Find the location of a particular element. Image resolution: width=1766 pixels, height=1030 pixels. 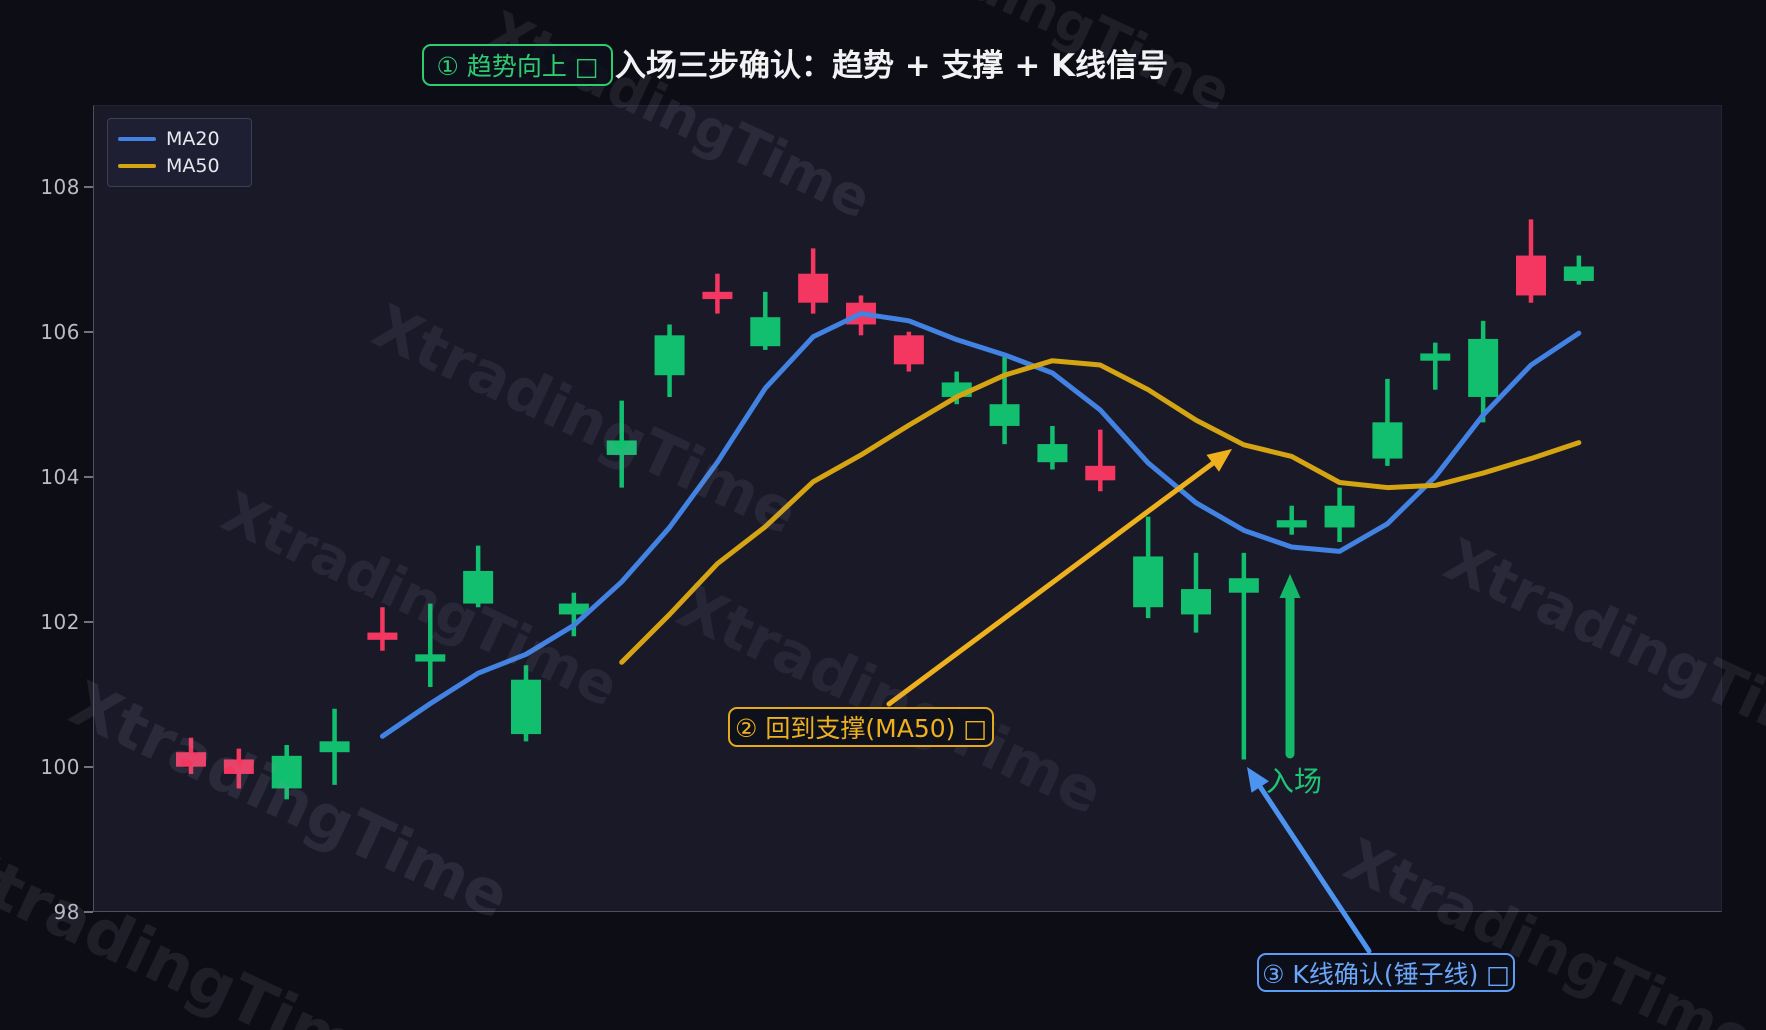

step3-candle-confirm-badge: ③ K线确认(锤子线) □ is located at coordinates (1386, 972).